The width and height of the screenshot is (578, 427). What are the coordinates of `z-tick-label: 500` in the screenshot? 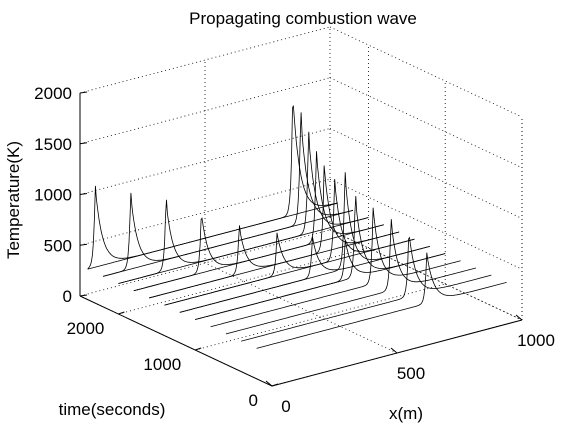 It's located at (58, 245).